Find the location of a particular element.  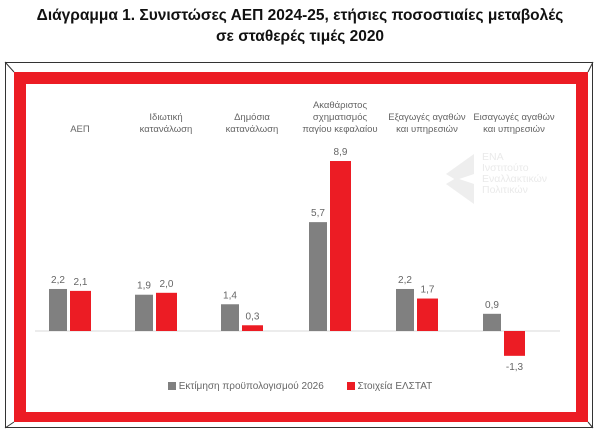

category-label-line: ΑΕΠ is located at coordinates (80, 129).